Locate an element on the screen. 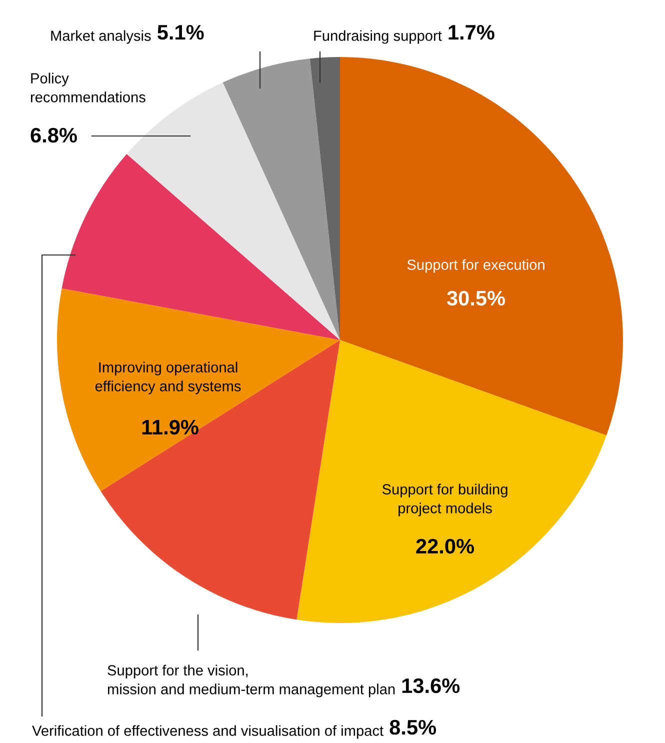  slice-label: Support for the vision, mission and medium-term management plan is located at coordinates (251, 681).